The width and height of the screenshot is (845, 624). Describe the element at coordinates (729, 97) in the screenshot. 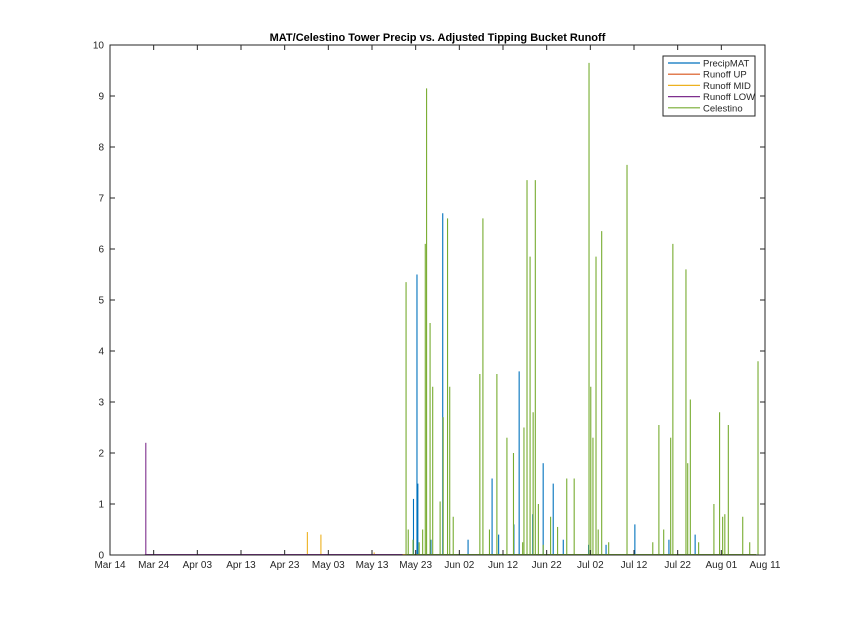

I see `legend-label: Runoff LOW` at that location.